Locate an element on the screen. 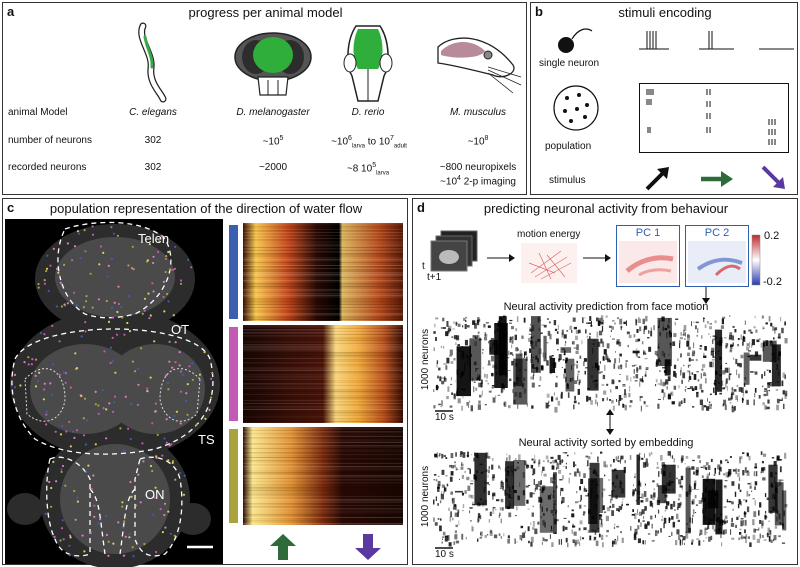 The width and height of the screenshot is (800, 567). region-label-on: ON is located at coordinates (155, 494).